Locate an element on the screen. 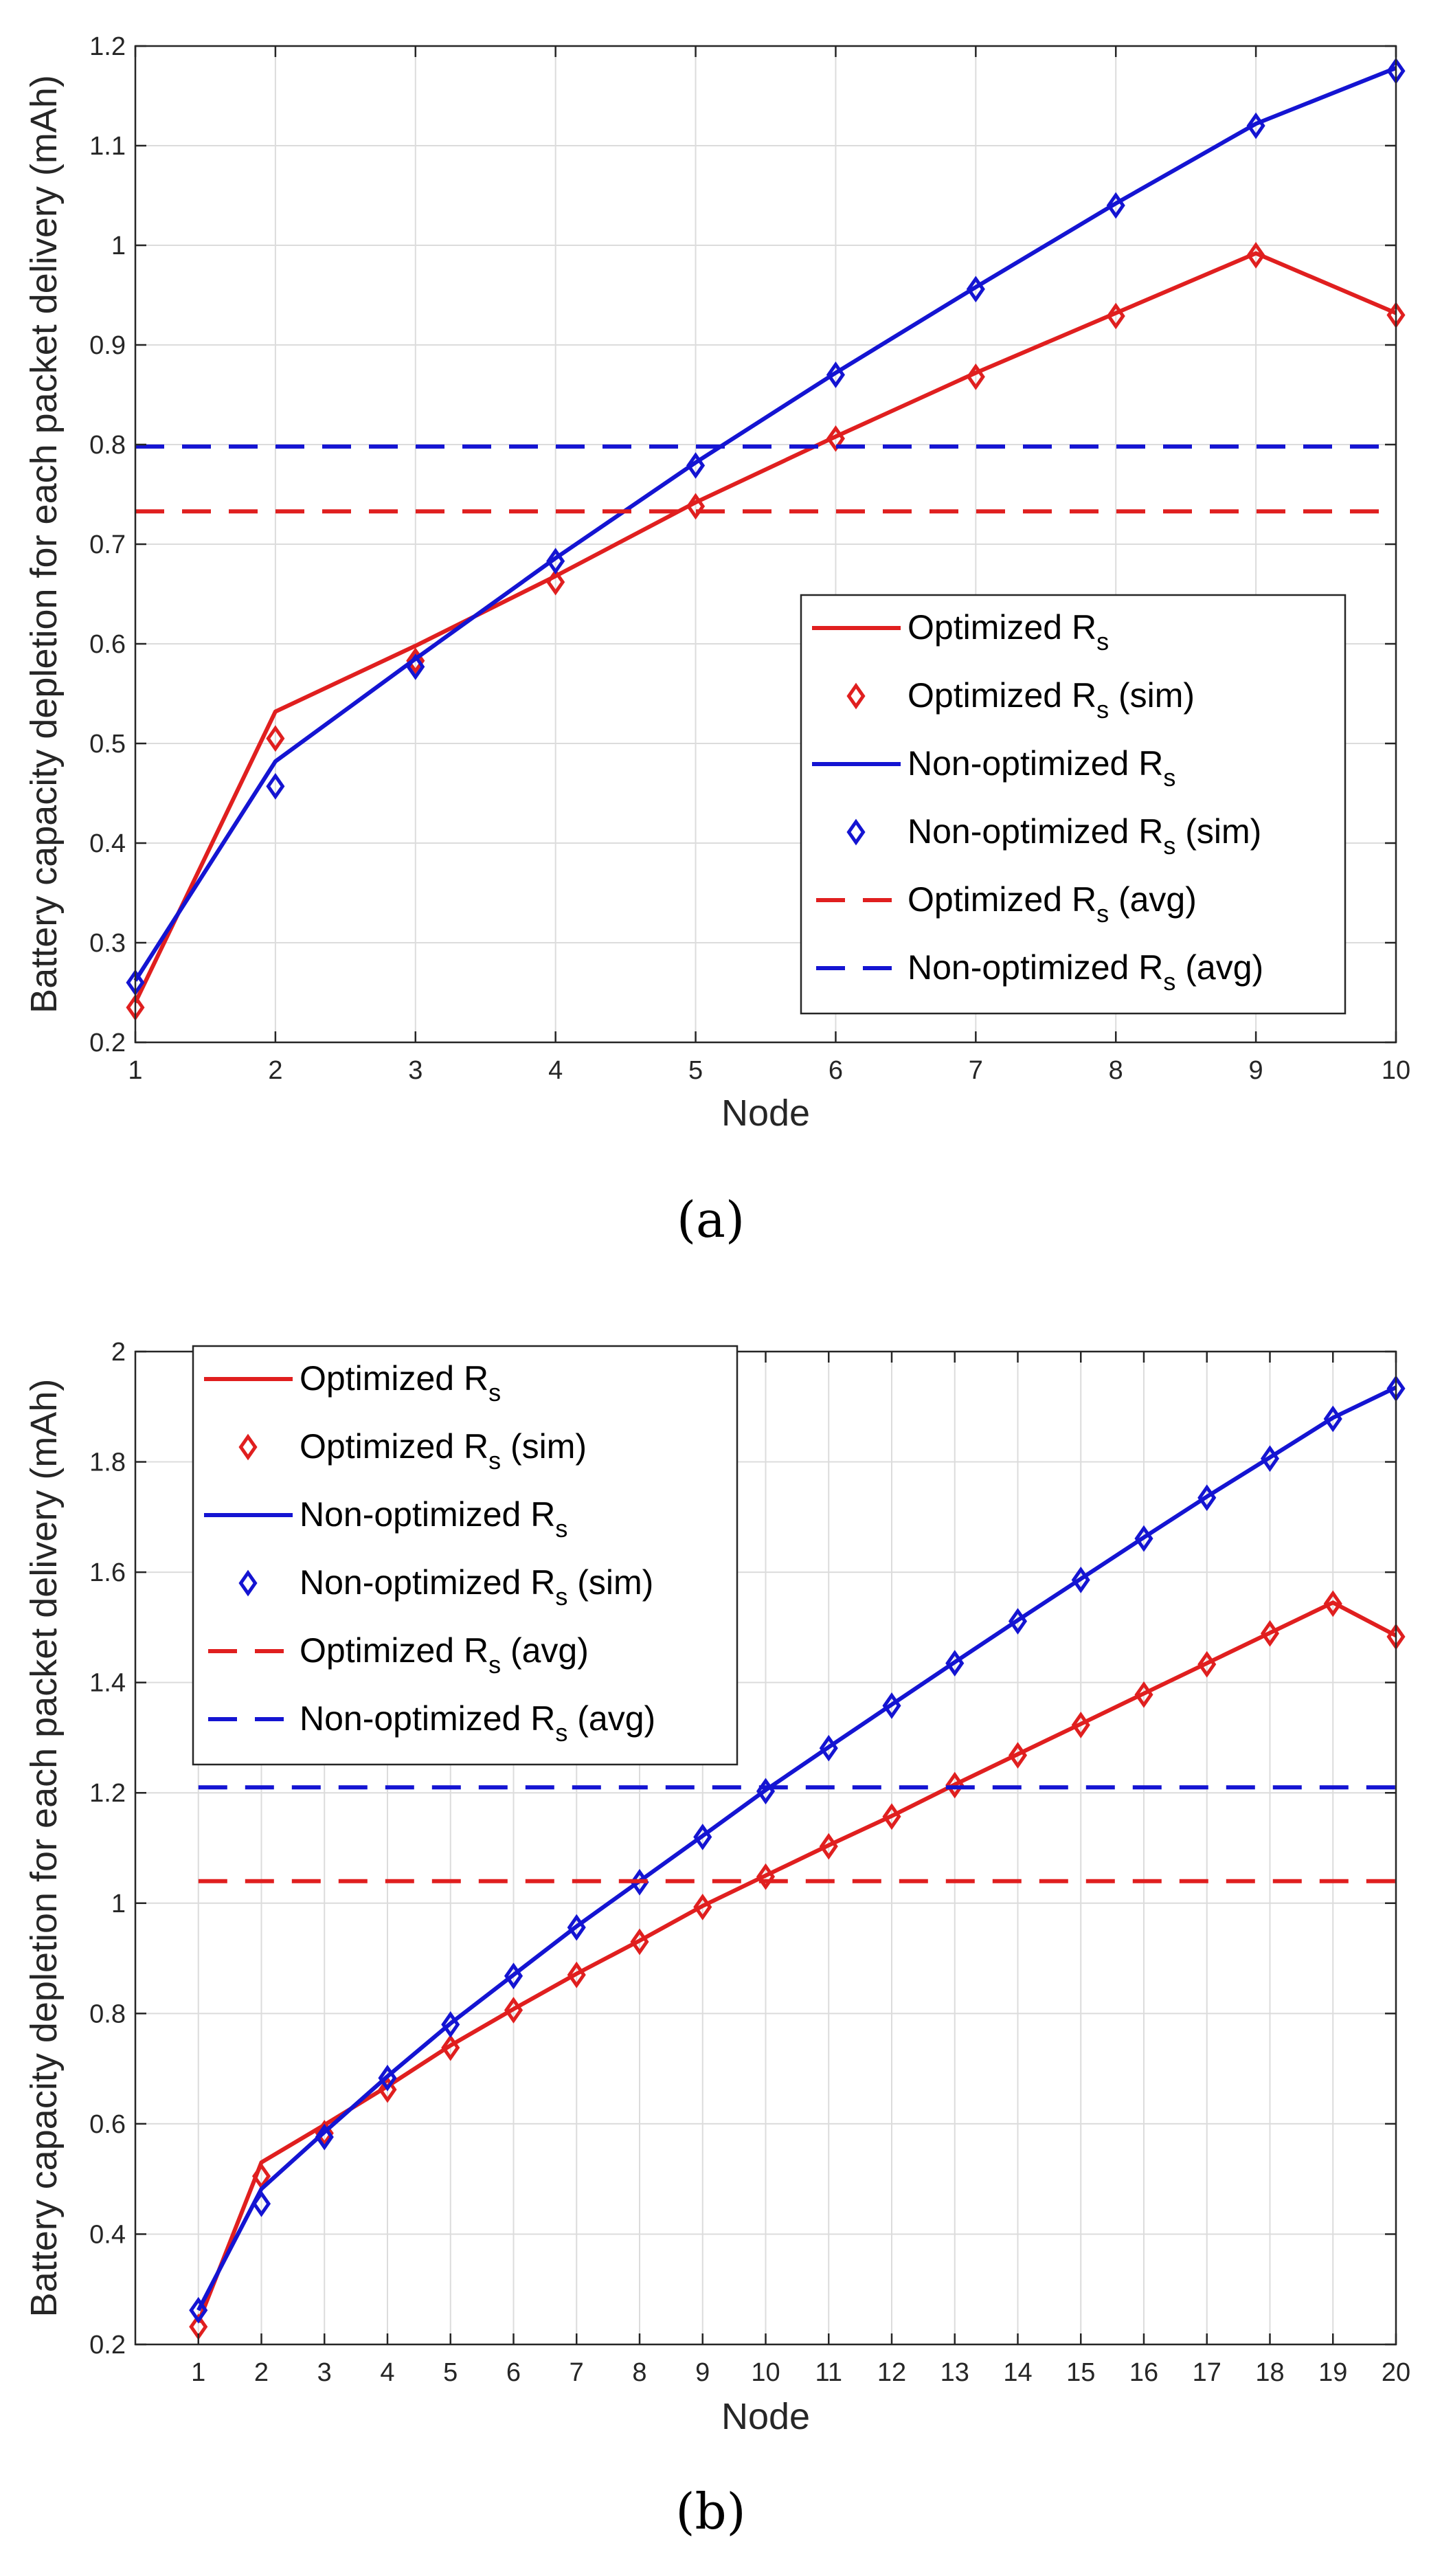  x-tick-label: 15 is located at coordinates (1080, 2372).